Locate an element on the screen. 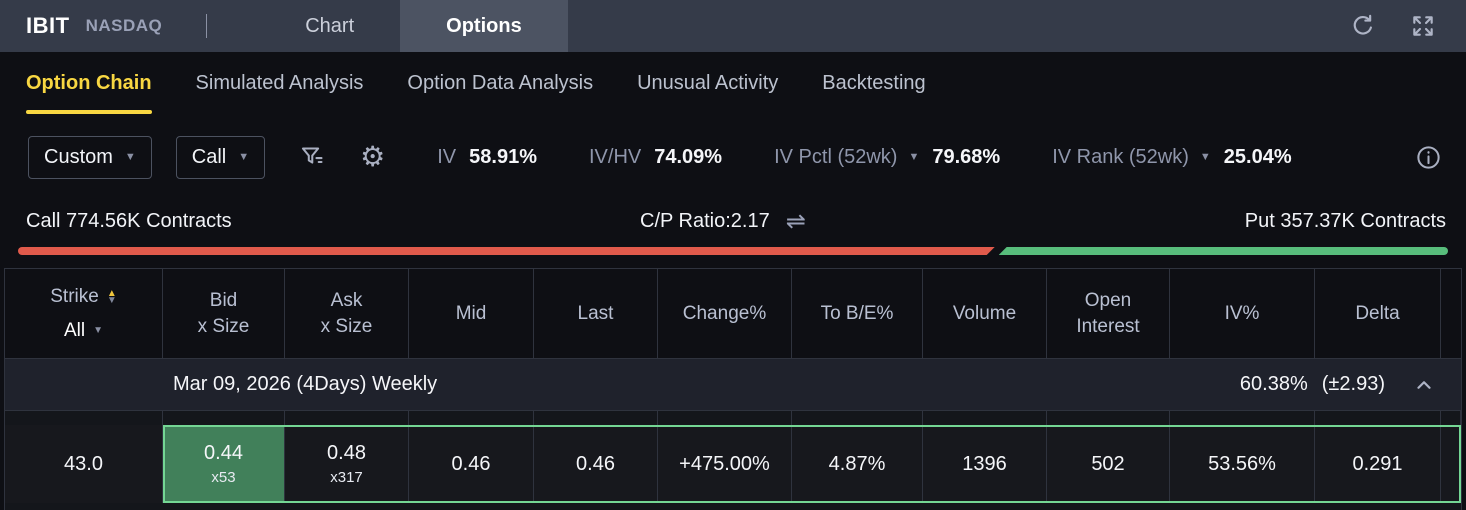 This screenshot has width=1466, height=510. to-be-cell: 4.87% is located at coordinates (857, 464).